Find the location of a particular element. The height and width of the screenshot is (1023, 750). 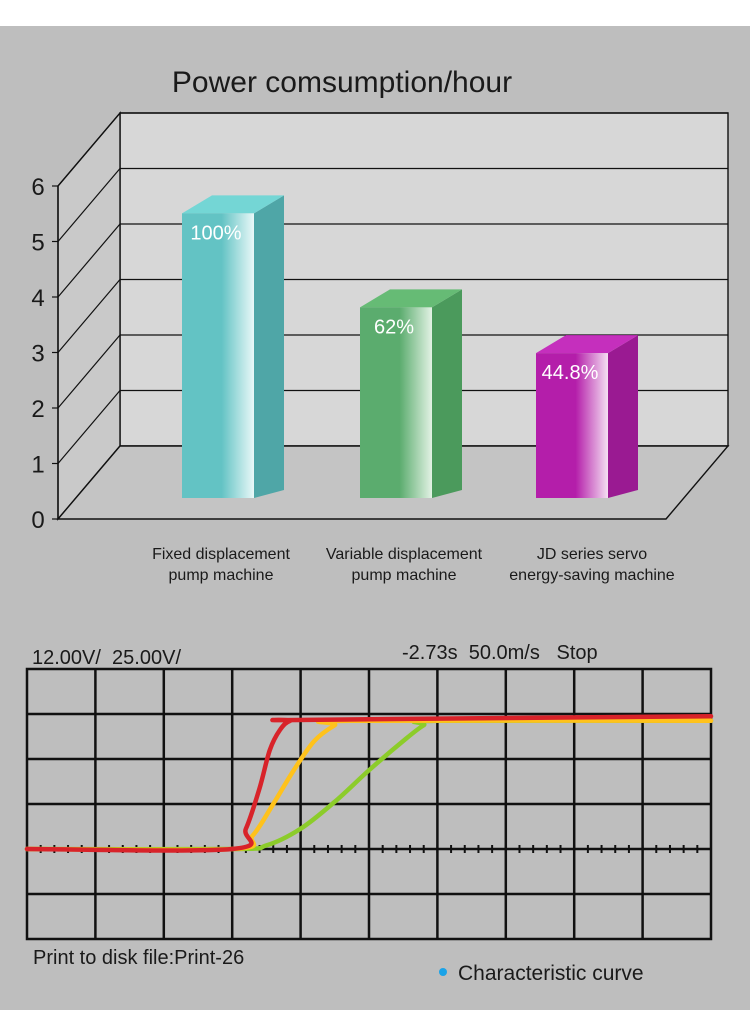

bar-1: 100% is located at coordinates (233, 347).